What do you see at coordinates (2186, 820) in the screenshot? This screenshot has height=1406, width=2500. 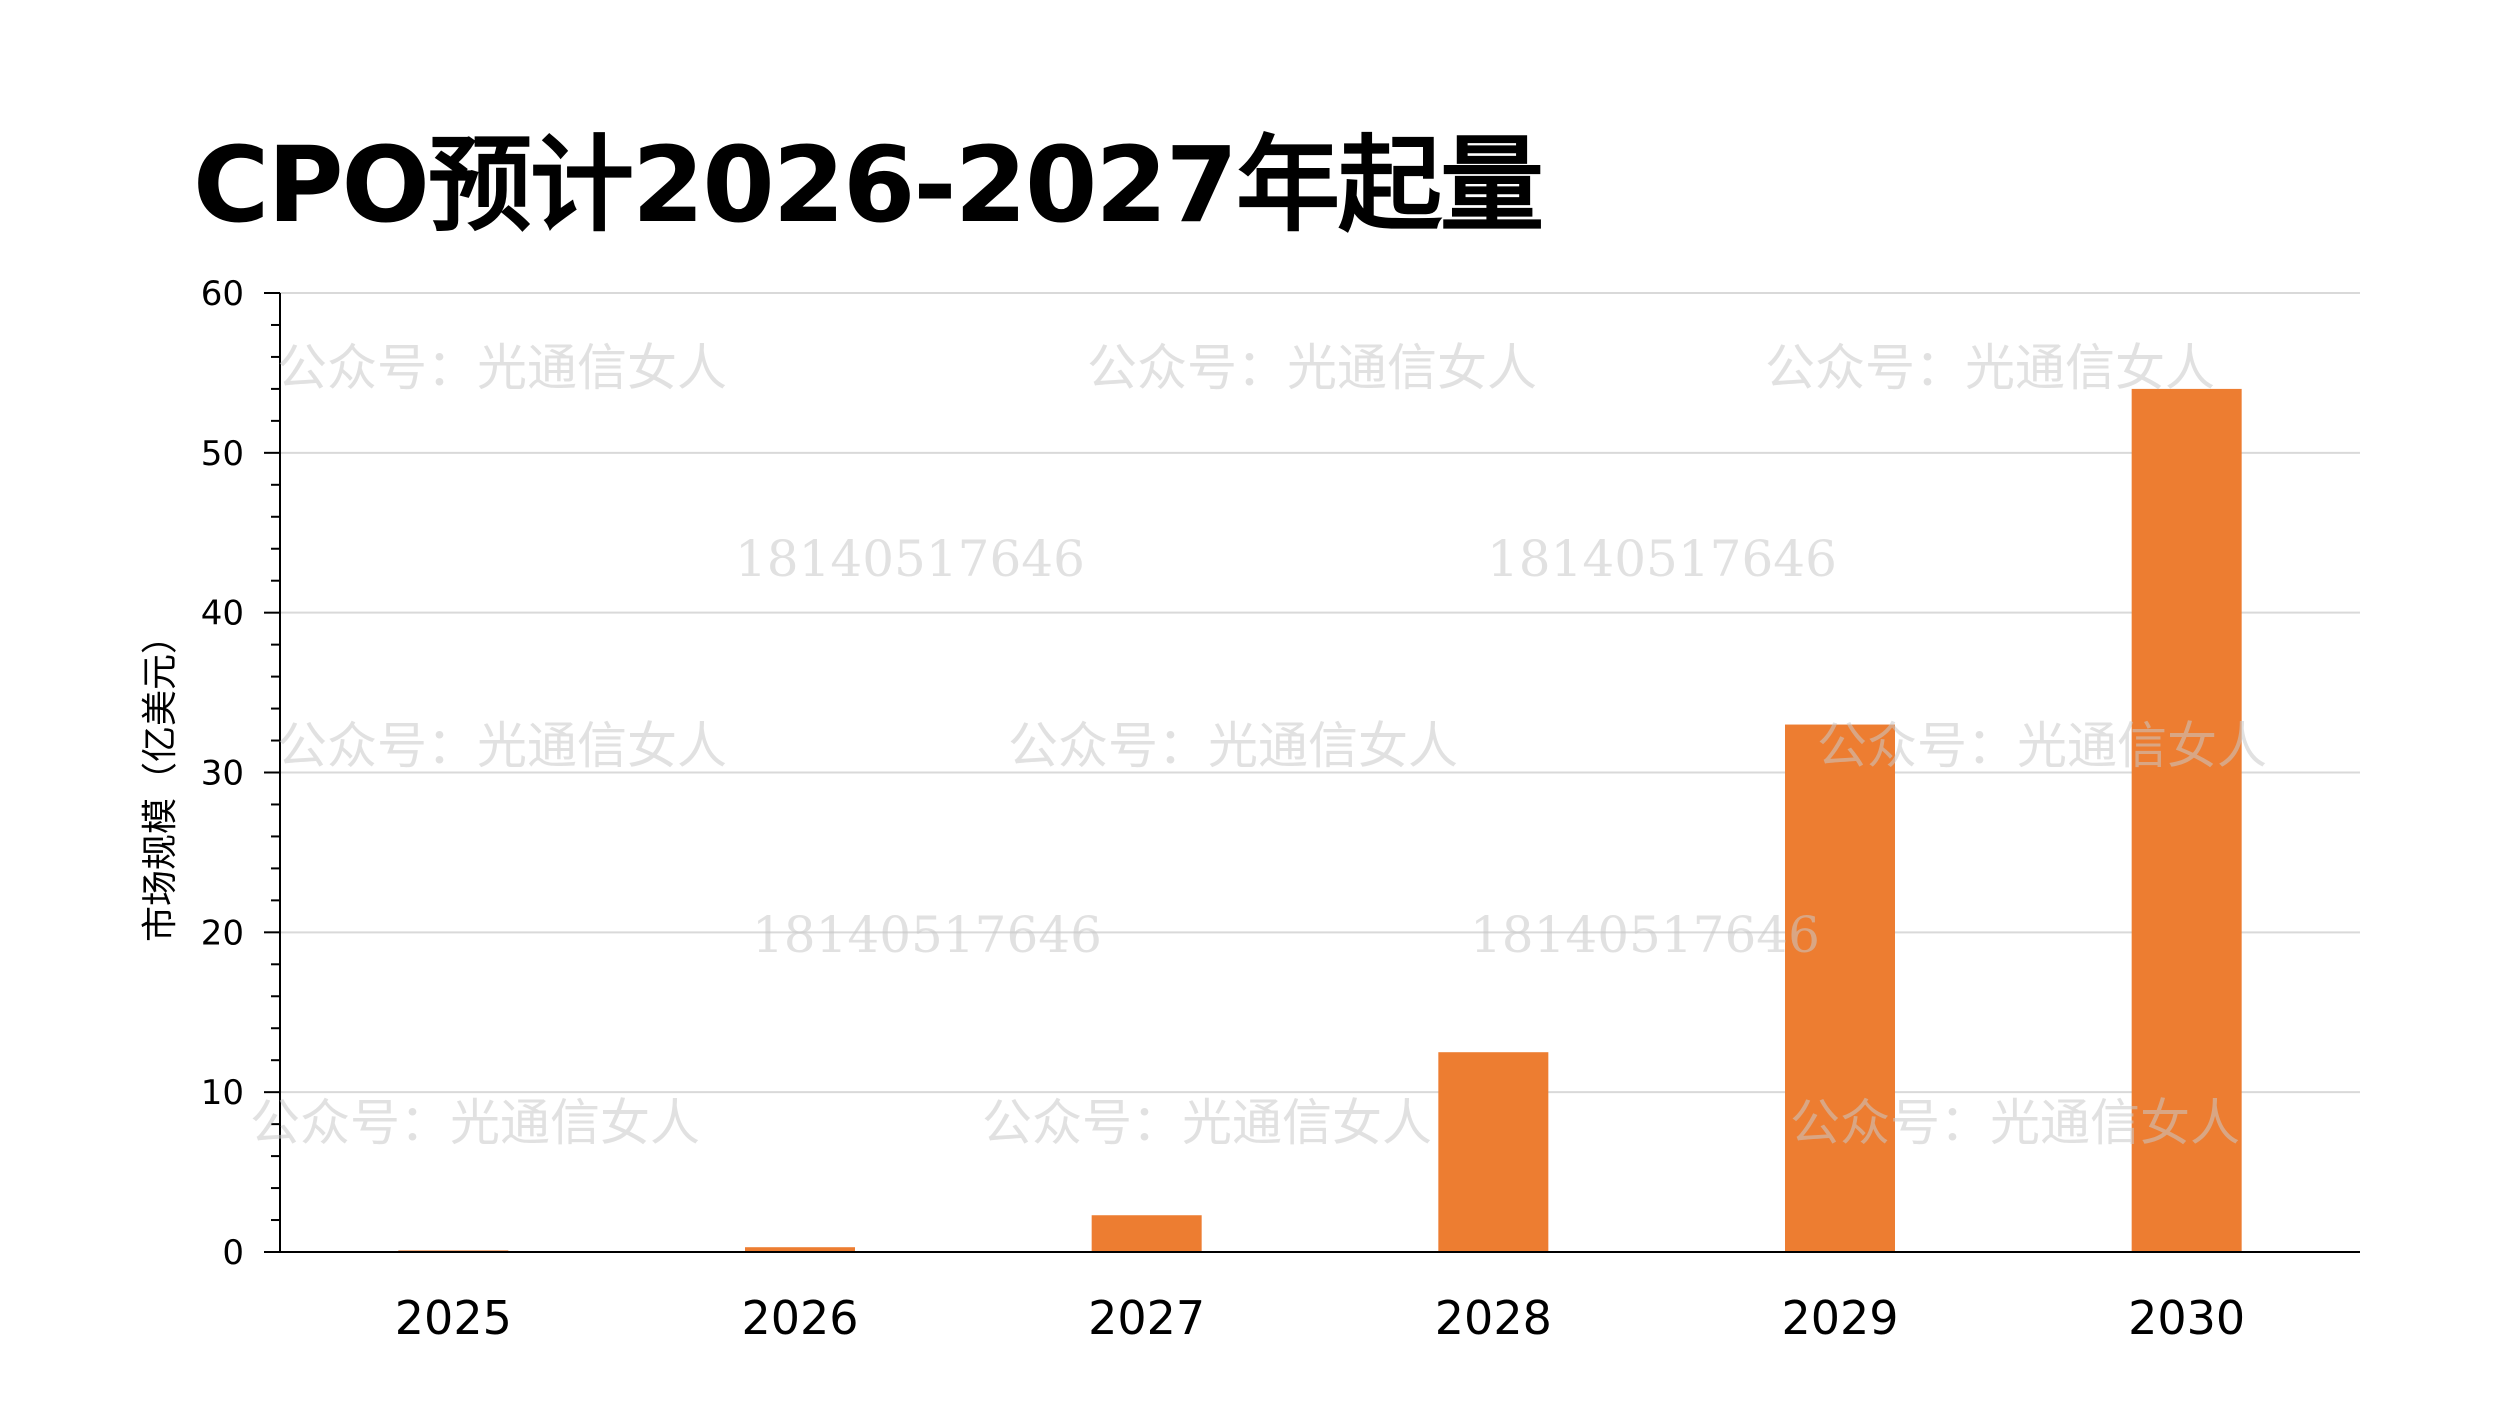 I see `bar-2030` at bounding box center [2186, 820].